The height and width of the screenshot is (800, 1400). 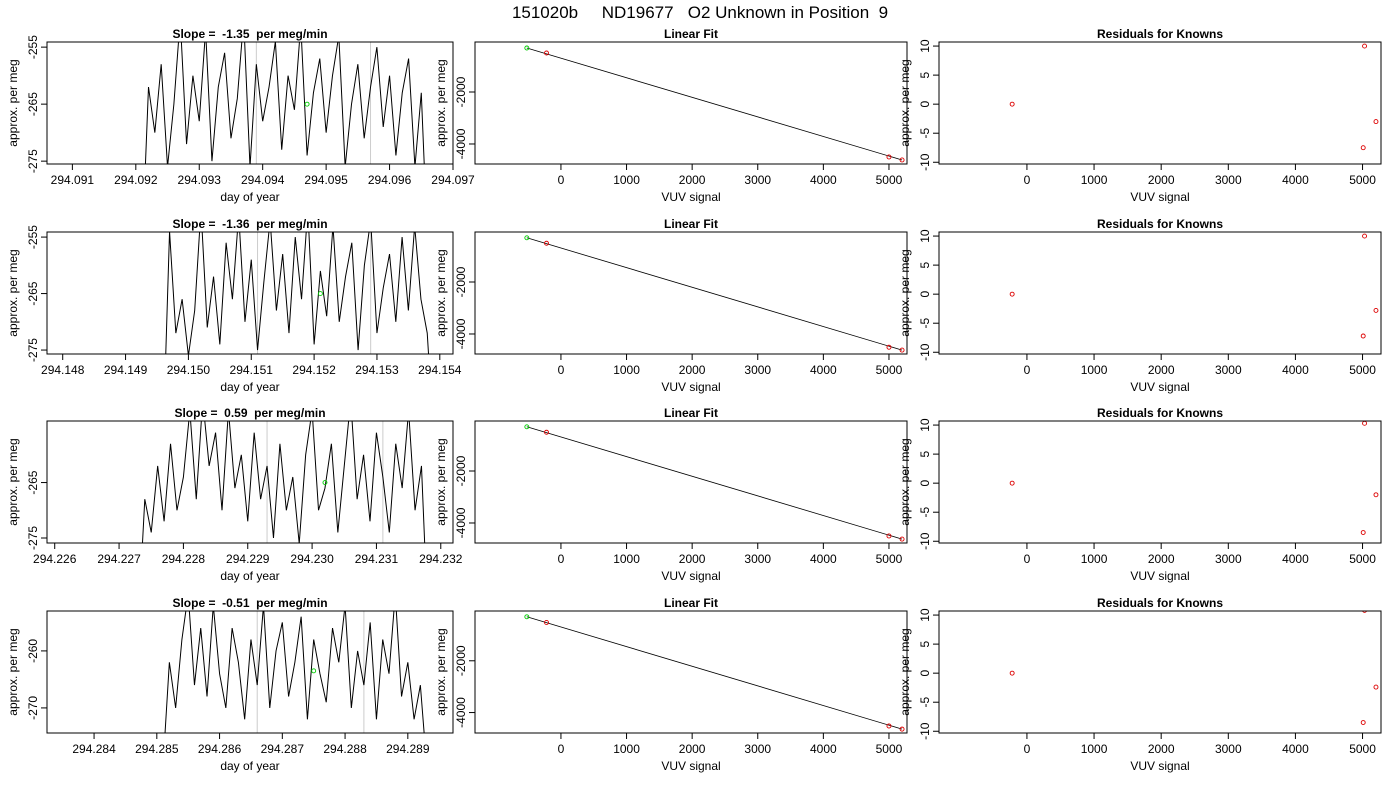 I want to click on x-tick-label: 294.231, so click(x=377, y=559).